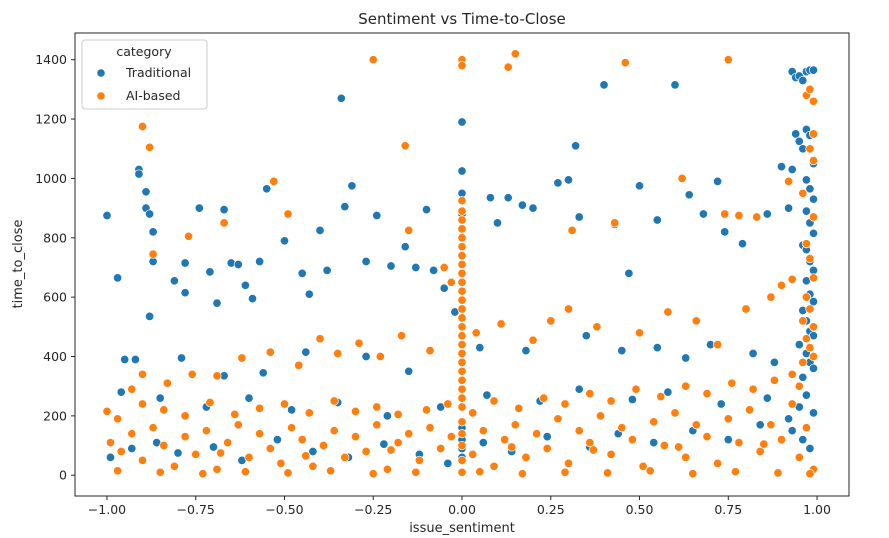 This screenshot has width=889, height=538. Describe the element at coordinates (158, 72) in the screenshot. I see `legend-label-traditional: Traditional` at that location.